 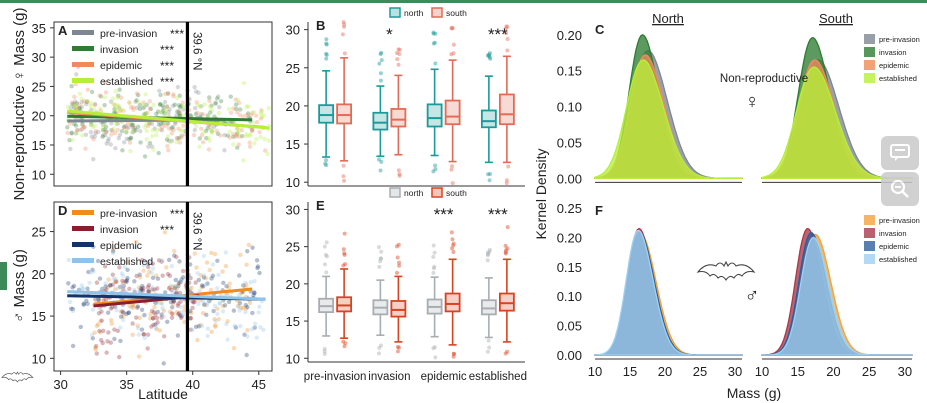 I want to click on y-tick-label: 20, so click(x=293, y=106).